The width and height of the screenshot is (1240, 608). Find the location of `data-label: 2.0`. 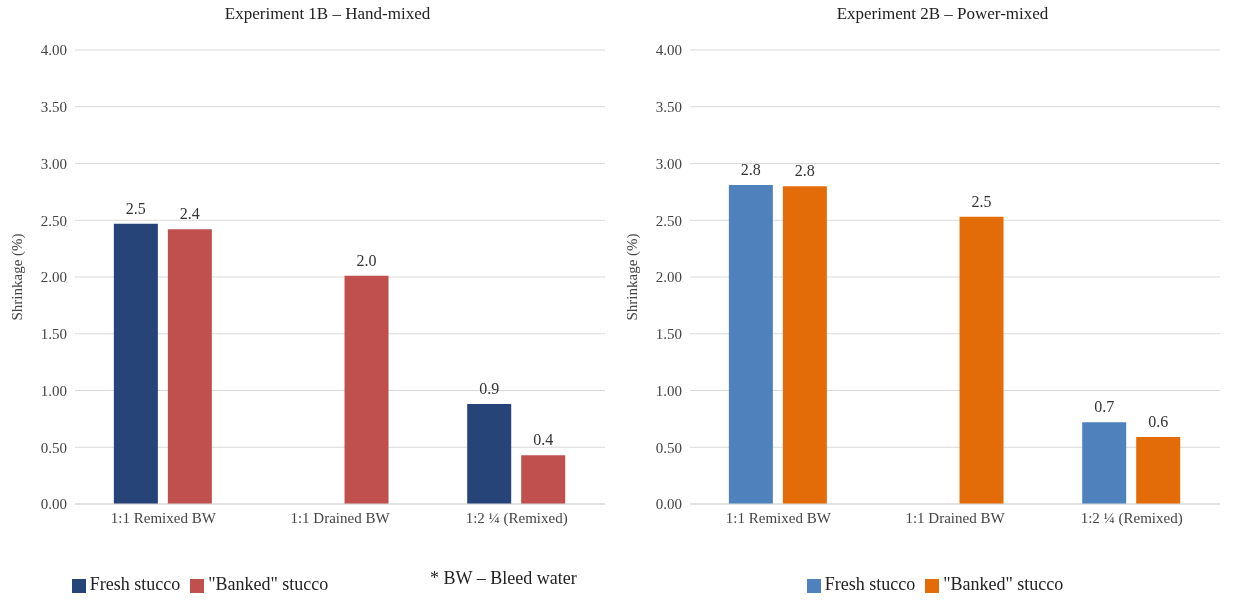

data-label: 2.0 is located at coordinates (366, 260).